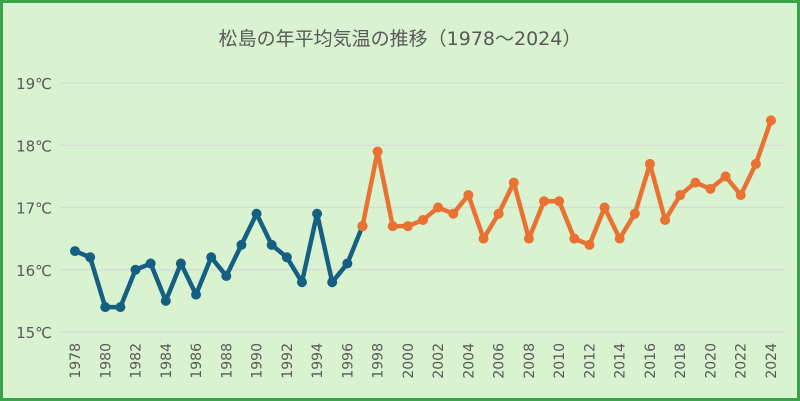  Describe the element at coordinates (76, 361) in the screenshot. I see `x-tick-label: 1978` at that location.